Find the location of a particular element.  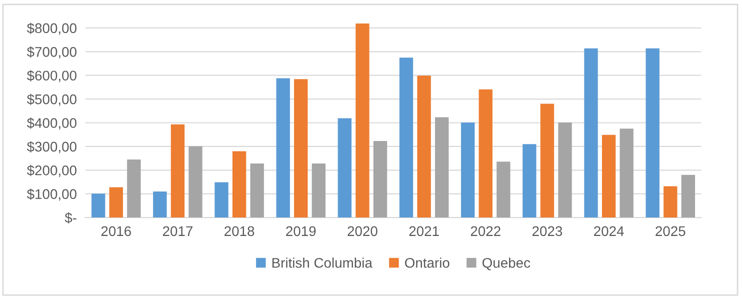

legend-label: British Columbia is located at coordinates (322, 263).